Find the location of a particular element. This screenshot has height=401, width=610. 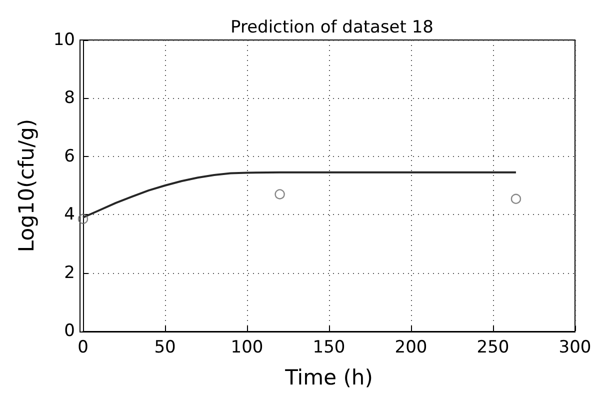

x-tick-label: 50 is located at coordinates (165, 348).